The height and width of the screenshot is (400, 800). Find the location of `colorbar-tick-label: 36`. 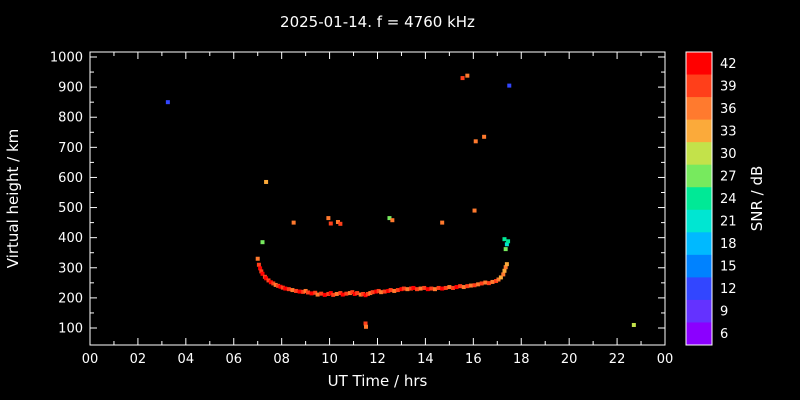

colorbar-tick-label: 36 is located at coordinates (728, 109).